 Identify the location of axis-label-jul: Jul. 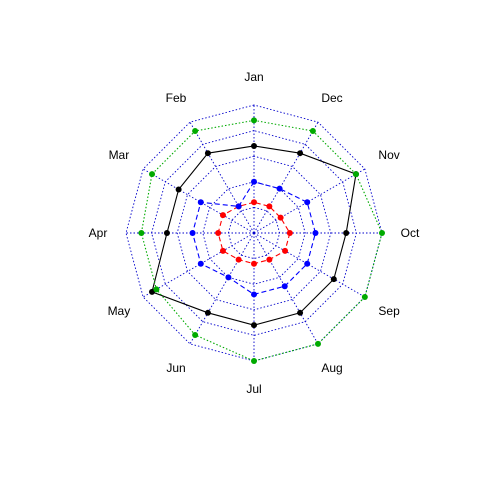
(253, 389).